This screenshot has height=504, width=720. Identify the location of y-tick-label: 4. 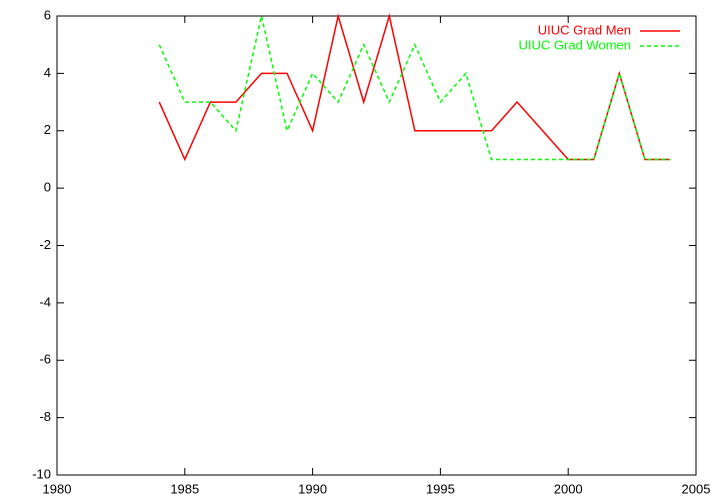
(47, 72).